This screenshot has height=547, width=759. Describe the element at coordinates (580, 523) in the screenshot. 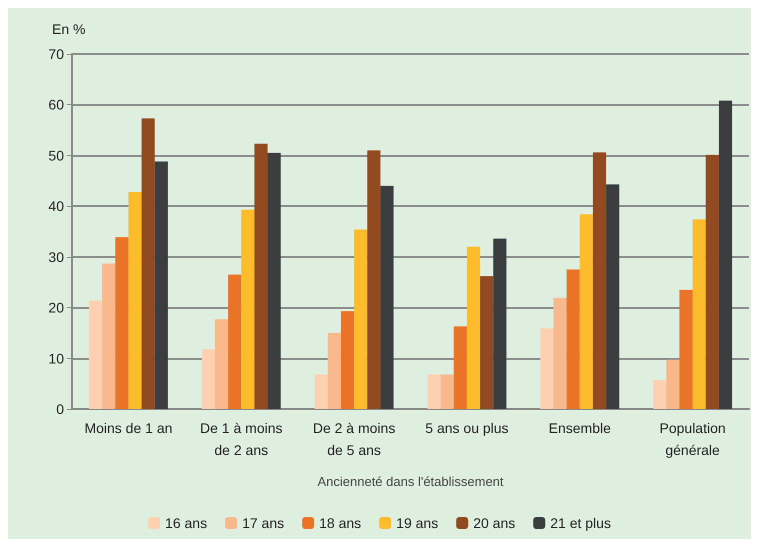

I see `legend-label: 21 et plus` at that location.